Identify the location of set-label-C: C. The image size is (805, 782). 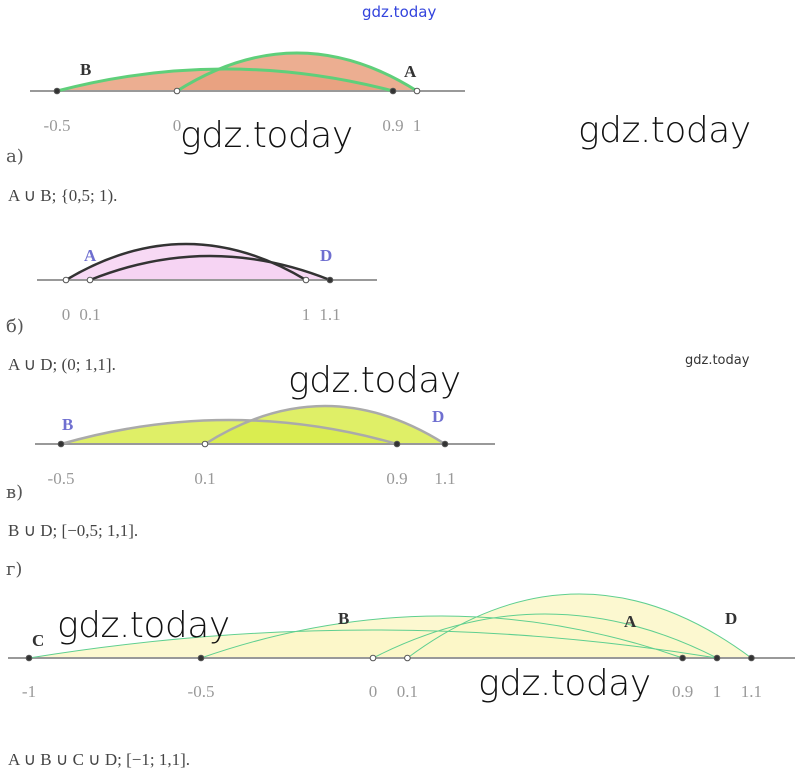
(38, 640).